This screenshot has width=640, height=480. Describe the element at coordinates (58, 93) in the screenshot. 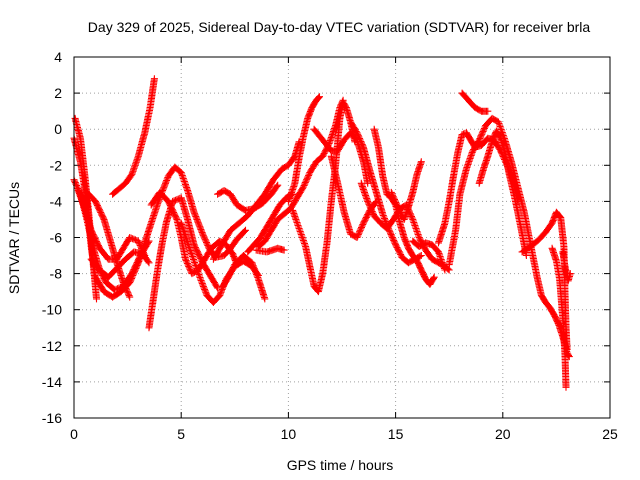

I see `y-tick-label: 2` at that location.